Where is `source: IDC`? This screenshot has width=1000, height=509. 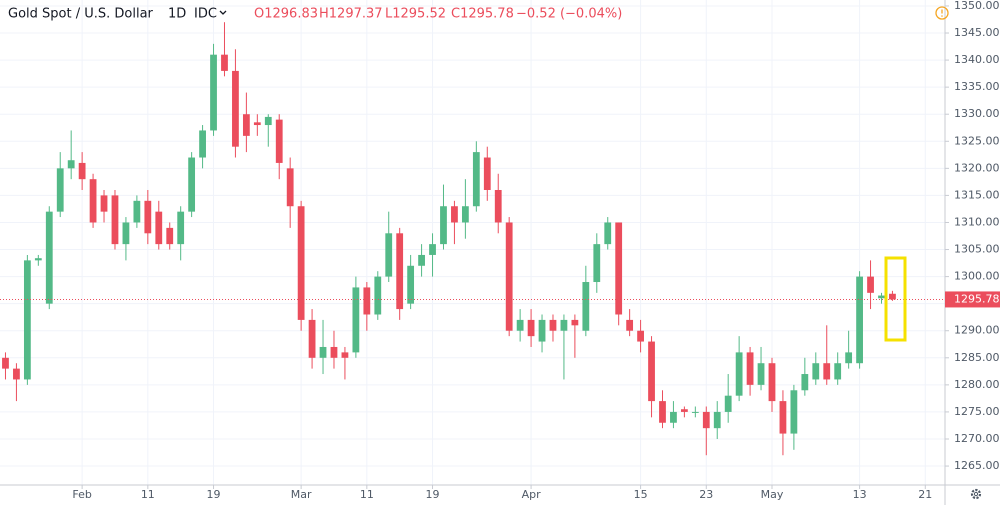
source: IDC is located at coordinates (205, 14).